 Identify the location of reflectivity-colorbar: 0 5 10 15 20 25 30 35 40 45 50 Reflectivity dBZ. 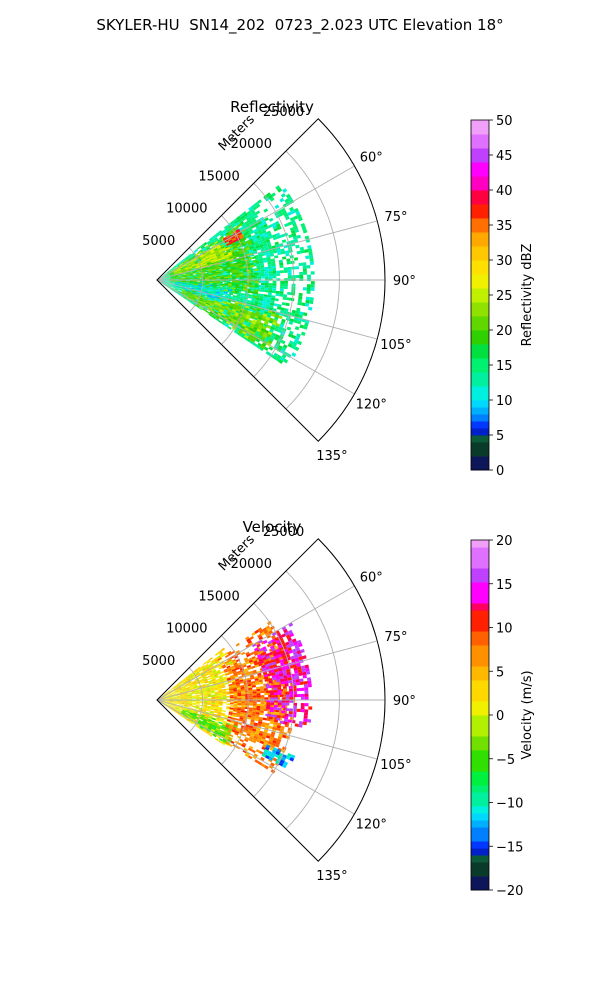
(502, 296).